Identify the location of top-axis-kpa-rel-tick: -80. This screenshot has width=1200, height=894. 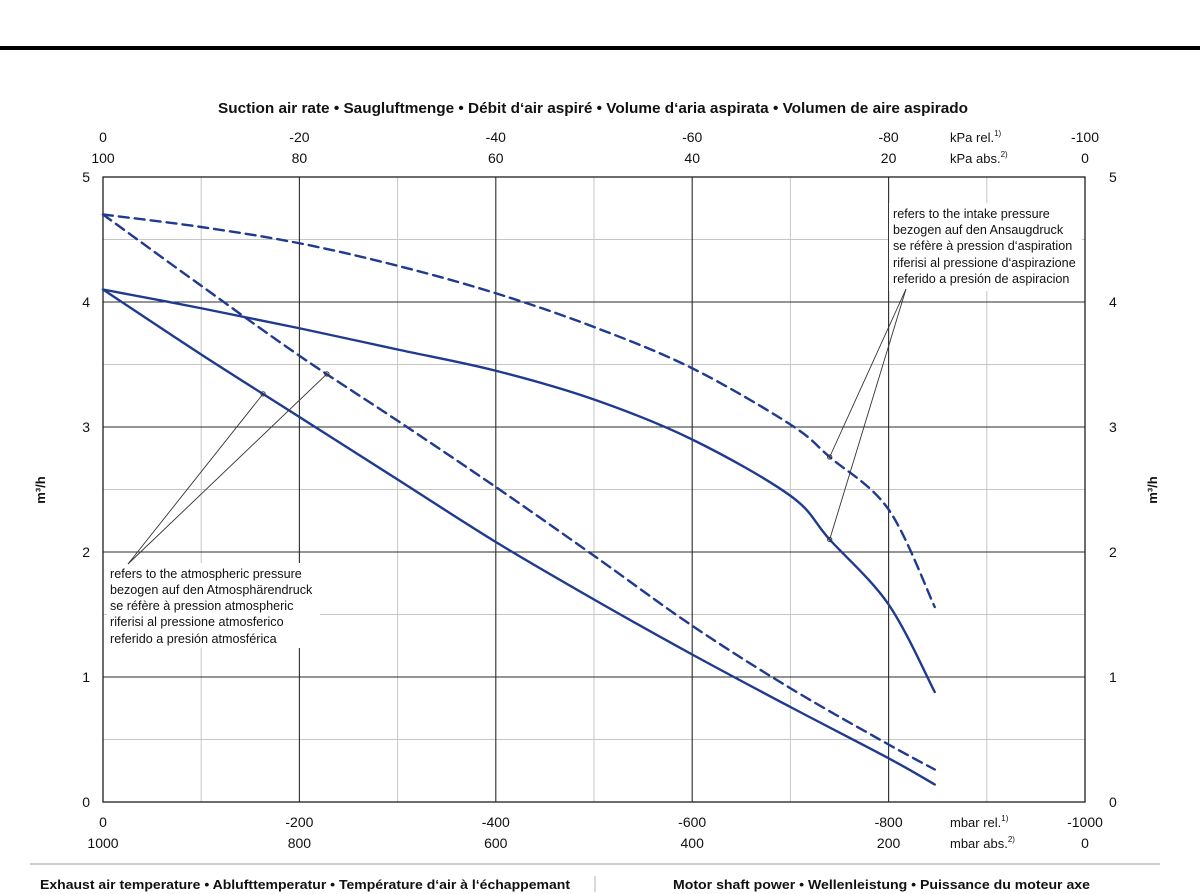
(888, 137).